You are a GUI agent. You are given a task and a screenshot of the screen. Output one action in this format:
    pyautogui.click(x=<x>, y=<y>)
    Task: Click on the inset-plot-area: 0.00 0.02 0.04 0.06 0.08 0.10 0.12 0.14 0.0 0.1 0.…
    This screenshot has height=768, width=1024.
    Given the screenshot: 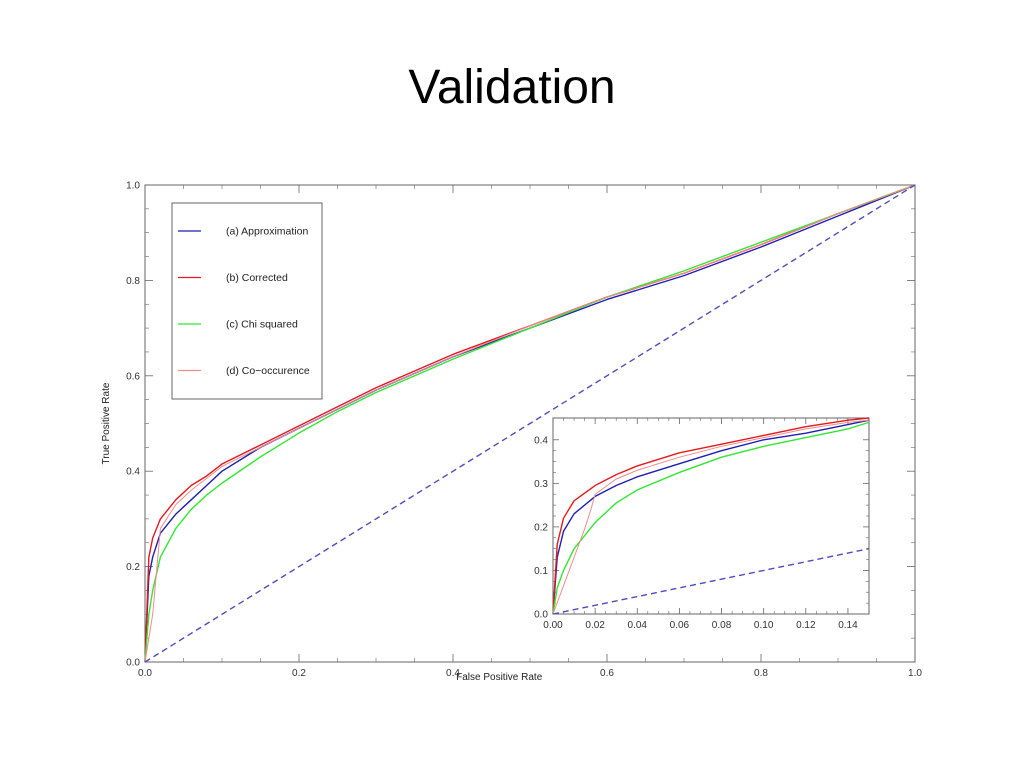 What is the action you would take?
    pyautogui.click(x=702, y=524)
    